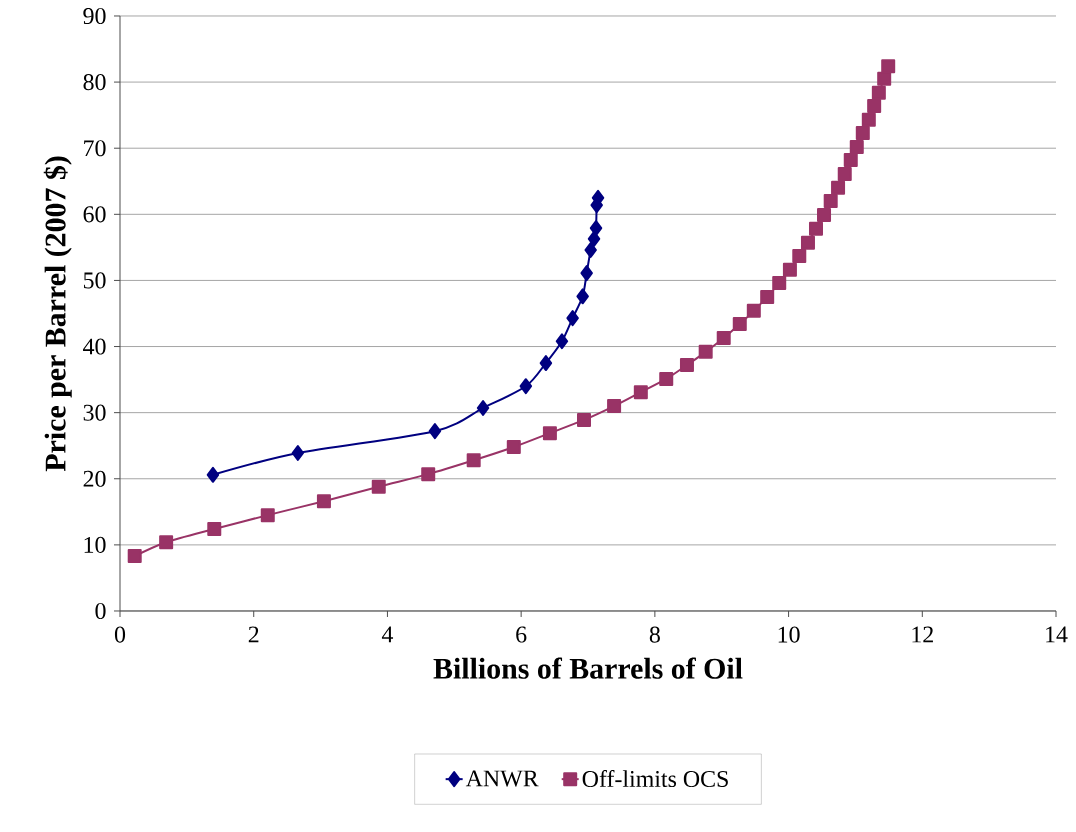 This screenshot has height=832, width=1076. What do you see at coordinates (95, 148) in the screenshot?
I see `y-tick-label: 70` at bounding box center [95, 148].